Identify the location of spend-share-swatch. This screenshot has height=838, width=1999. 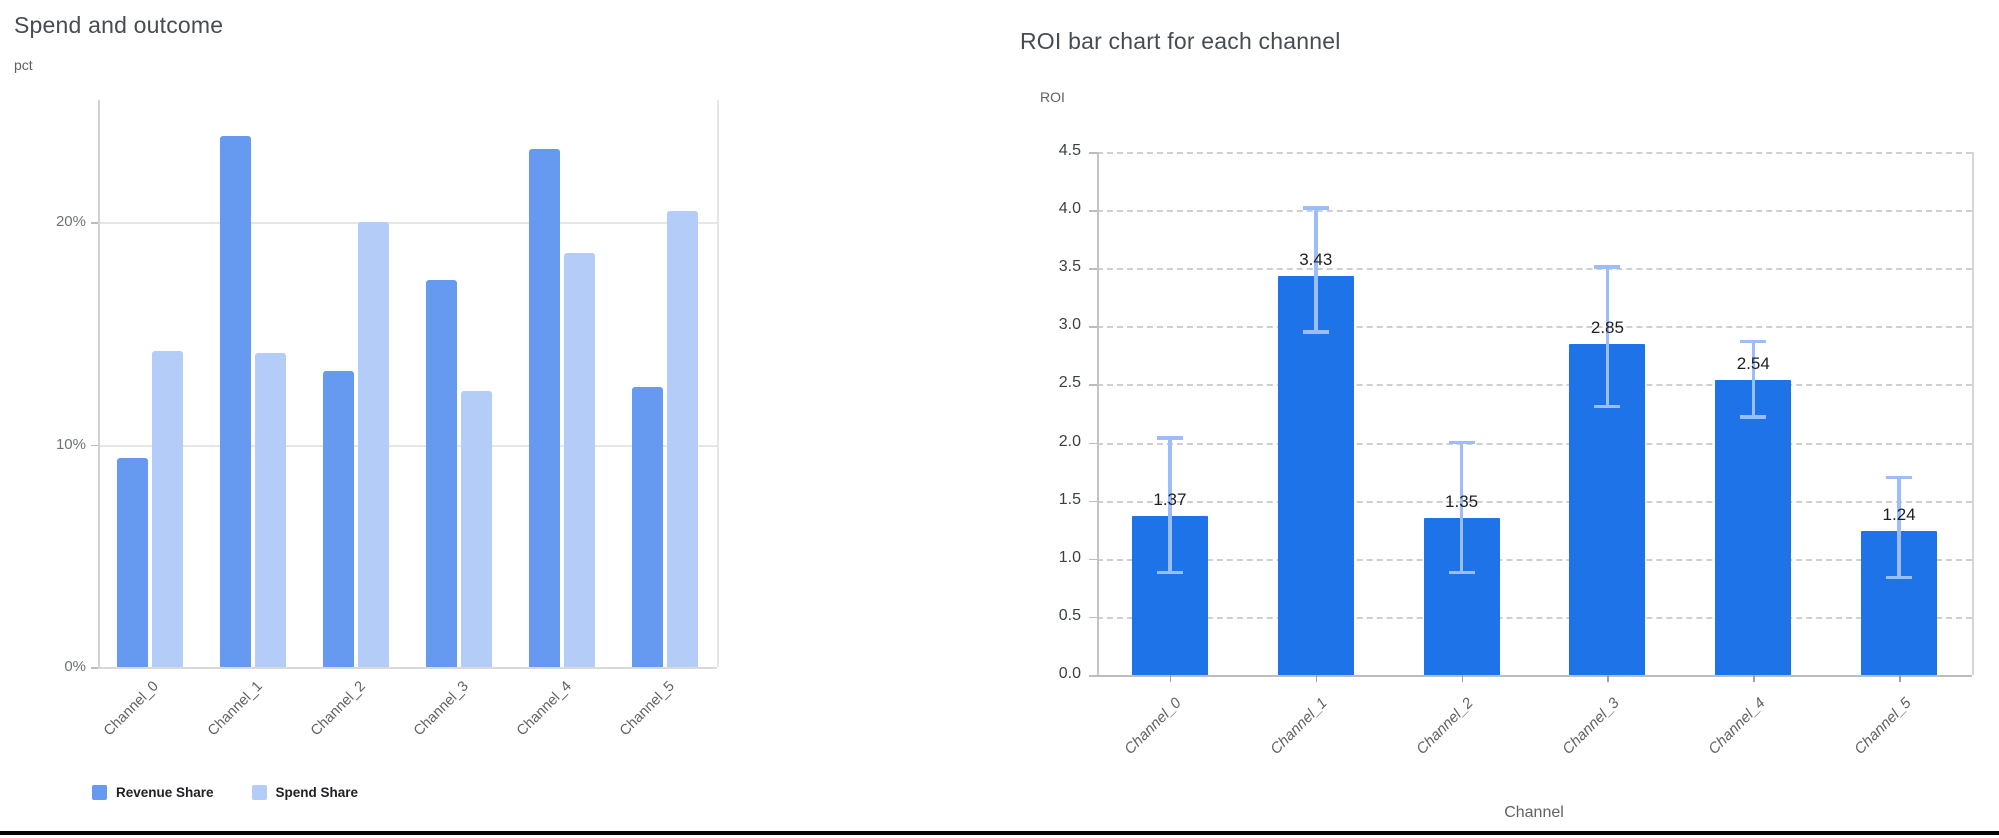
(259, 792).